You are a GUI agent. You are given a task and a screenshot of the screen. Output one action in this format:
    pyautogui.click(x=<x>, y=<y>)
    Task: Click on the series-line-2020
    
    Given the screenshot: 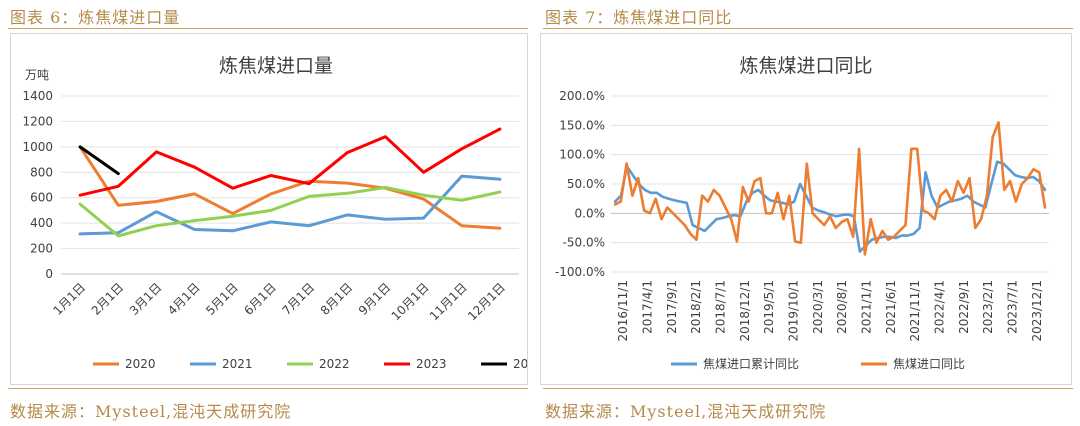 What is the action you would take?
    pyautogui.click(x=290, y=187)
    